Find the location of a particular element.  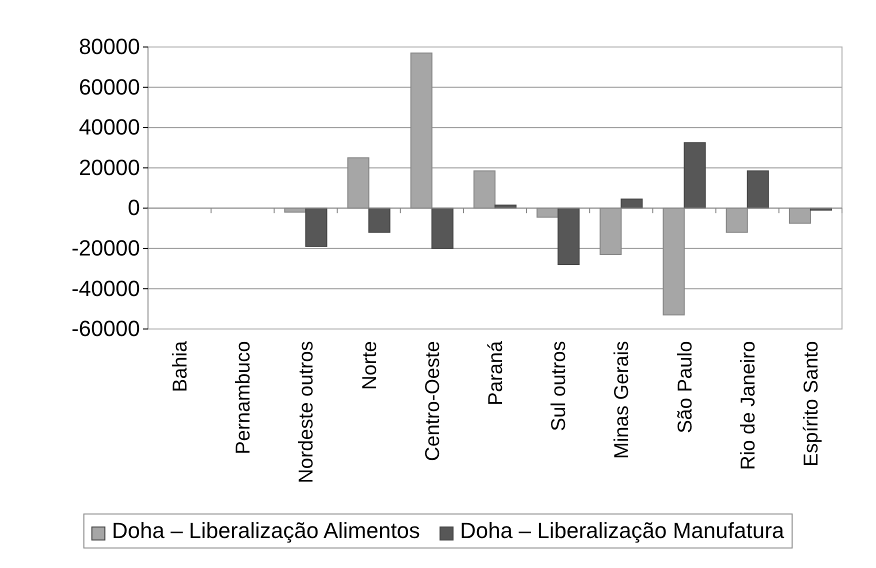

legend-label: Doha – Liberalização Alimentos is located at coordinates (266, 530).